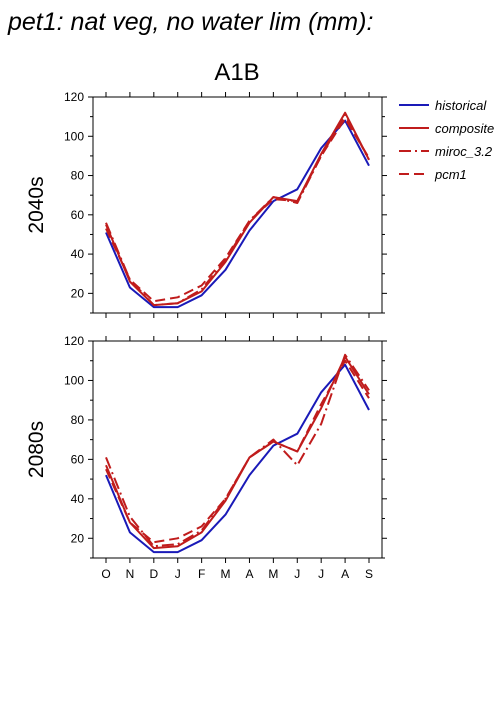 This screenshot has height=709, width=501. I want to click on legend-label: miroc_3.2, so click(464, 151).